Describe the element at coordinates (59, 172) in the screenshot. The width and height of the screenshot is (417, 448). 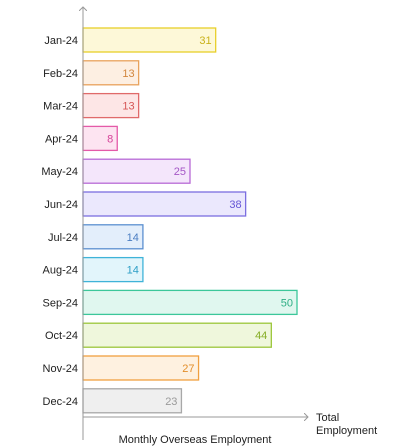
I see `category-label-may-24: May-24` at that location.